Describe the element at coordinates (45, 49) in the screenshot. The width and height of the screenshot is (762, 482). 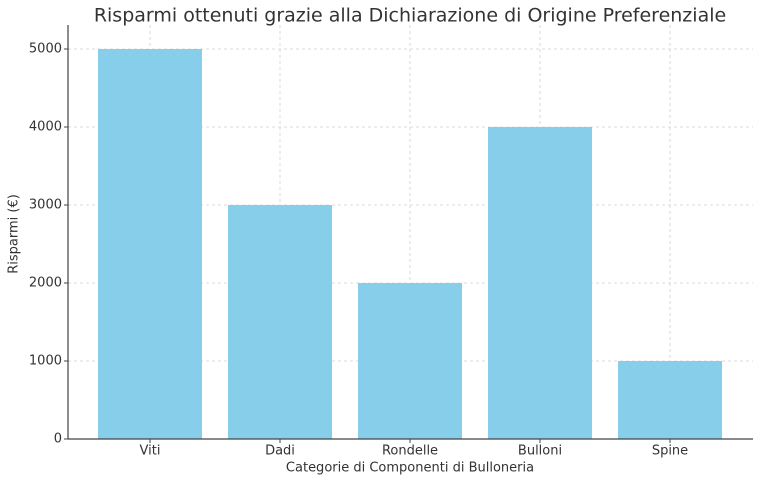
I see `y-tick-label: 5000` at that location.